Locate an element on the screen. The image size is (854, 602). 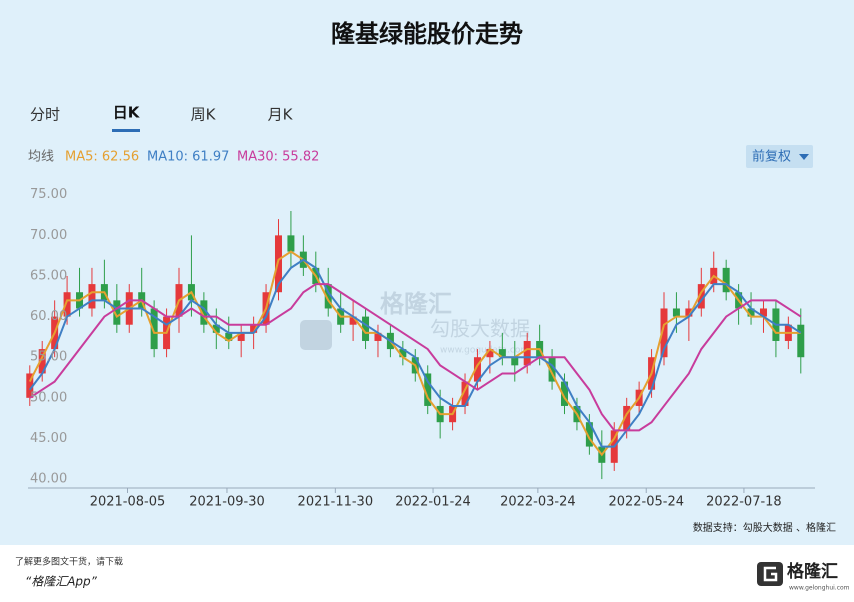
promo: 了解更多图文干货，请下载 is located at coordinates (69, 562).